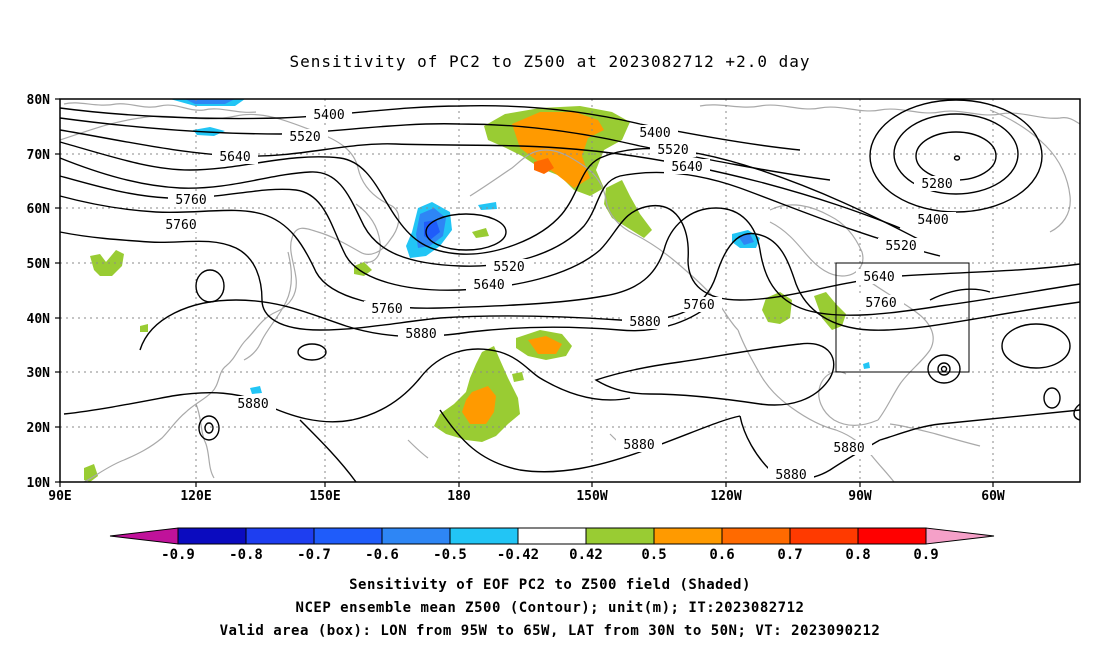 The image size is (1100, 650). I want to click on lat-tick-label: 20N, so click(39, 428).